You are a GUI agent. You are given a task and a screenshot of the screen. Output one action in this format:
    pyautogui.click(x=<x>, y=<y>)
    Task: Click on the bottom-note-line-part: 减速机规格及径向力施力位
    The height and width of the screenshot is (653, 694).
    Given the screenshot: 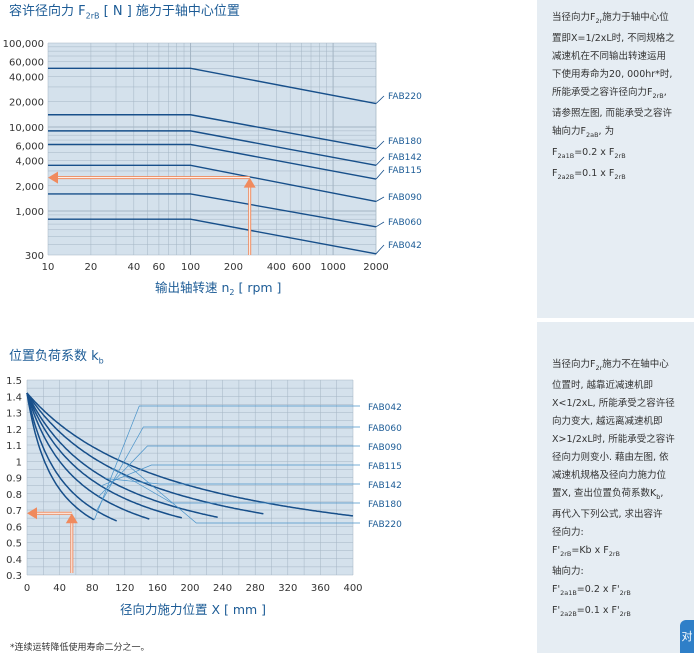 What is the action you would take?
    pyautogui.click(x=609, y=475)
    